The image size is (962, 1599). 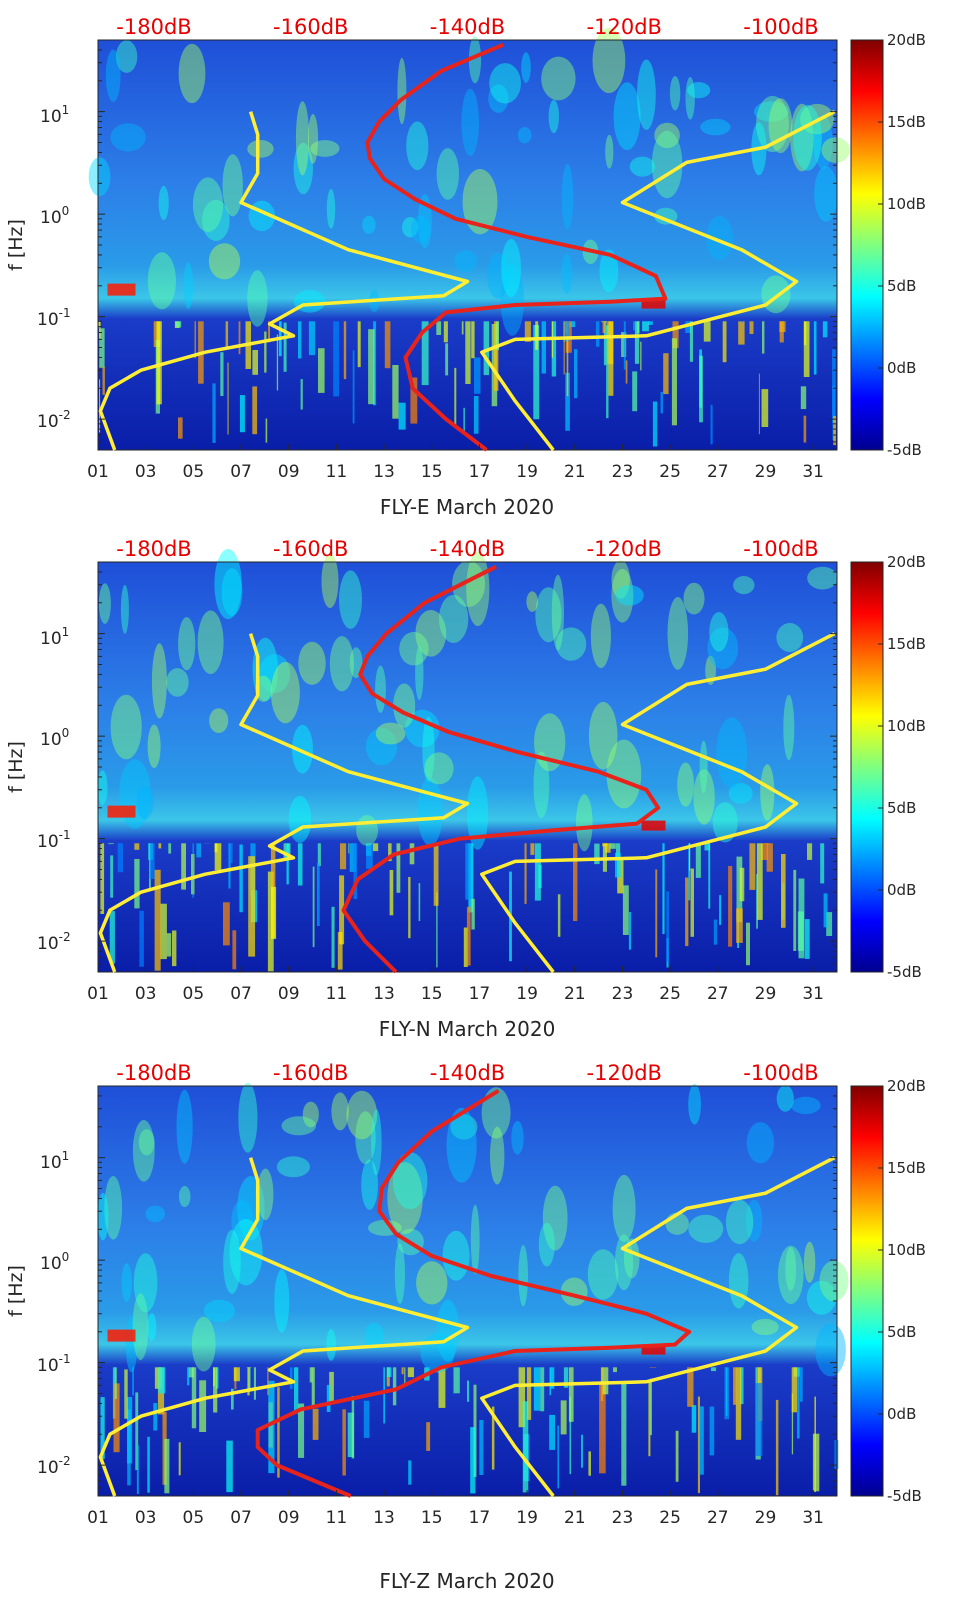 I want to click on x-axis-label: FLY-E March 2020, so click(x=467, y=507).